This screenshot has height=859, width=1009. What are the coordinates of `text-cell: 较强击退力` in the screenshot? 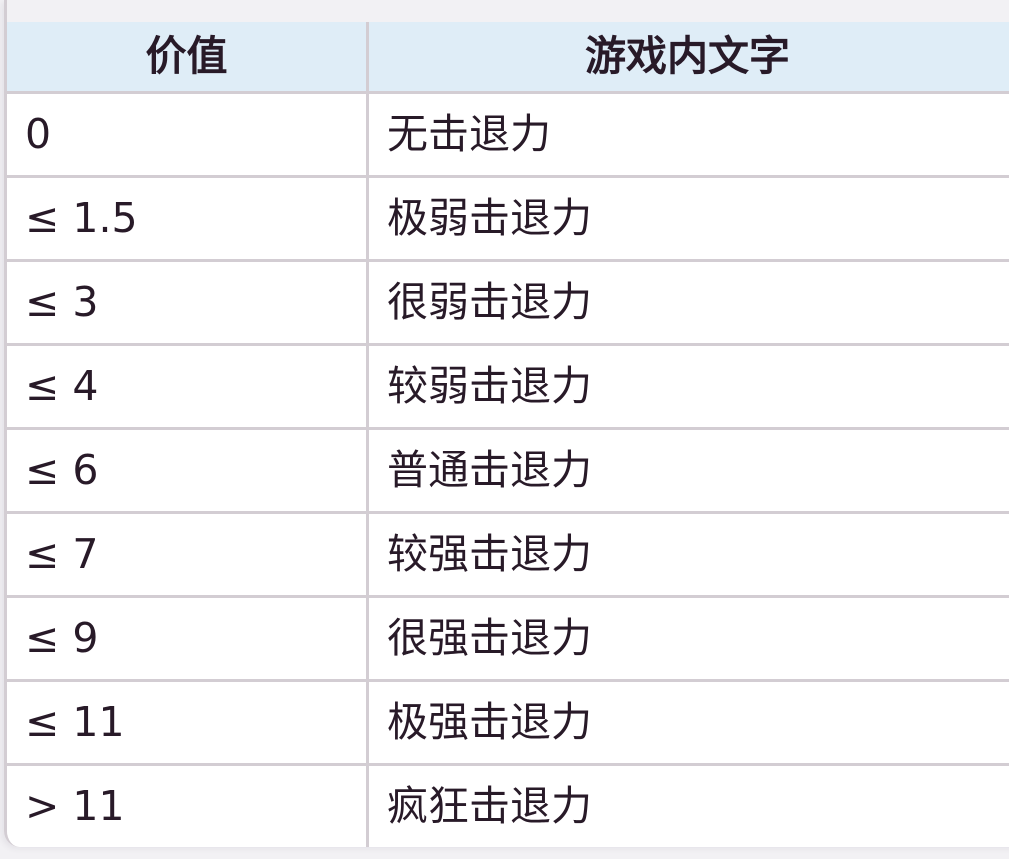 It's located at (489, 554).